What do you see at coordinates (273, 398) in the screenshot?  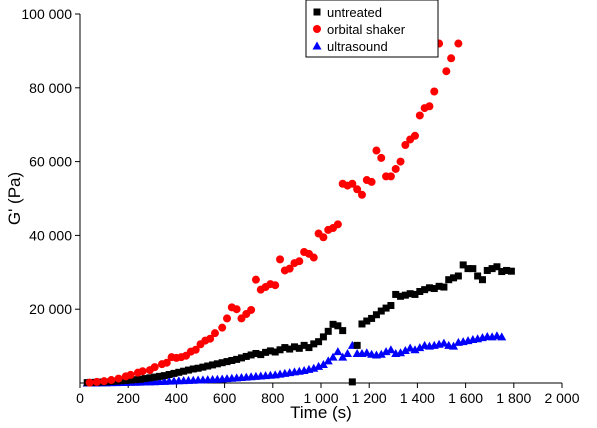 I see `x-tick-label: 800` at bounding box center [273, 398].